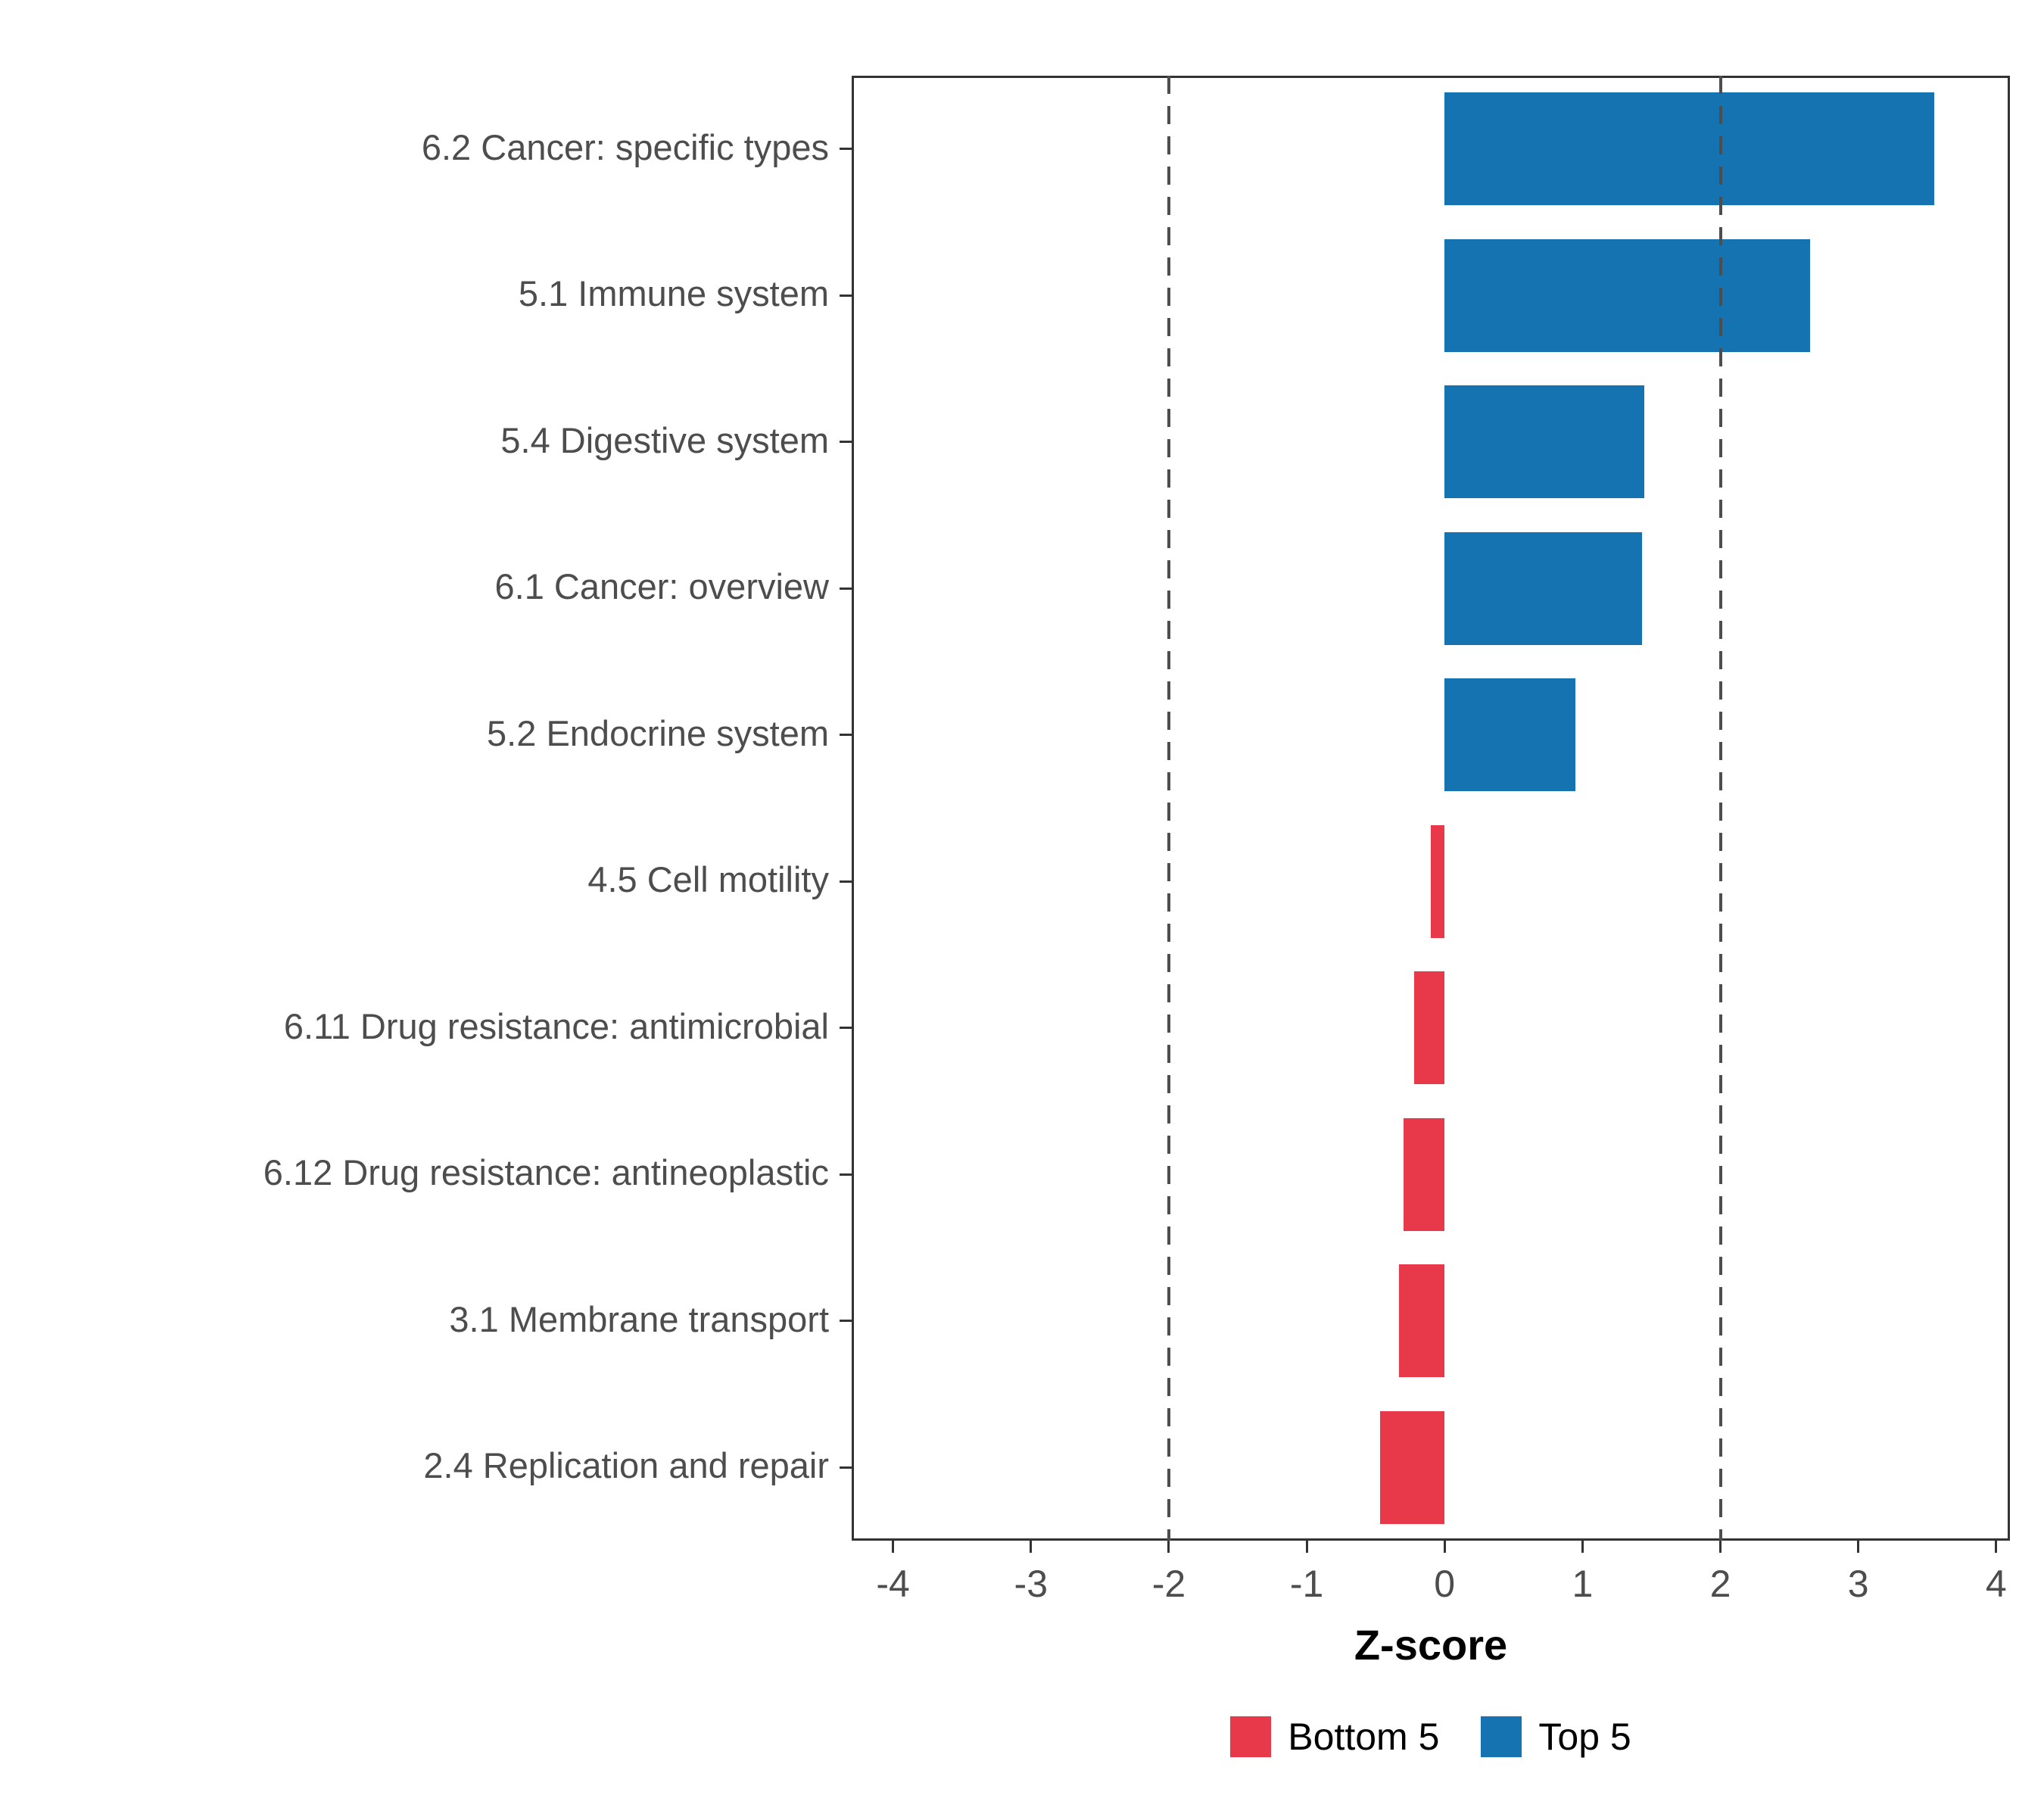 The width and height of the screenshot is (2044, 1817). I want to click on y-axis-label: 3.1 Membrane transport, so click(639, 1318).